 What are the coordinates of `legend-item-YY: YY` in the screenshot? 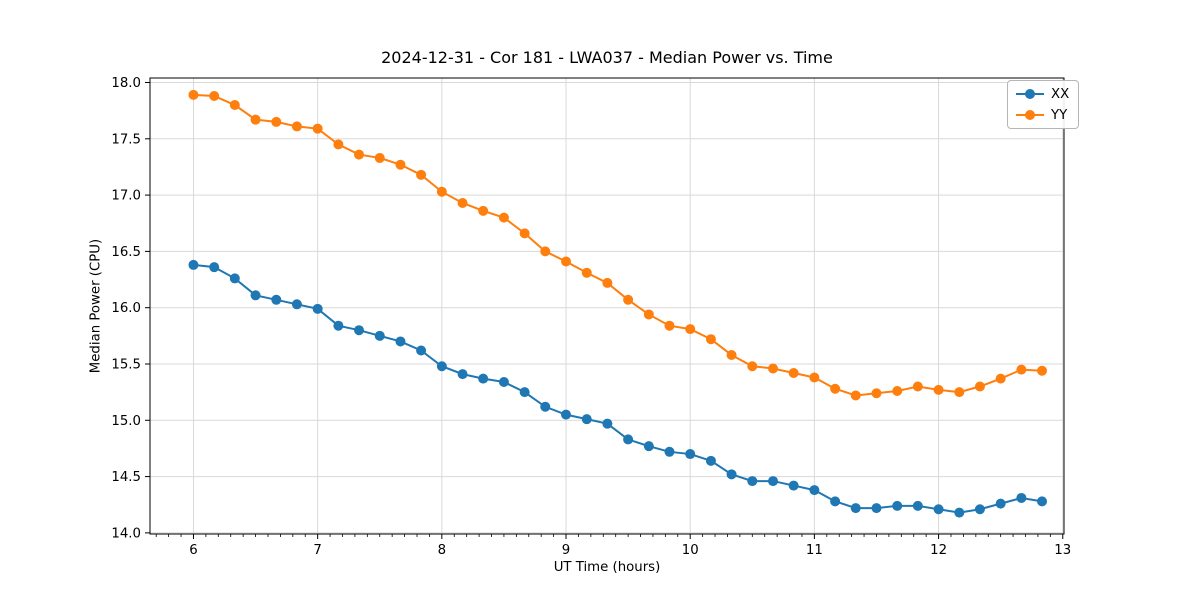 It's located at (1042, 115).